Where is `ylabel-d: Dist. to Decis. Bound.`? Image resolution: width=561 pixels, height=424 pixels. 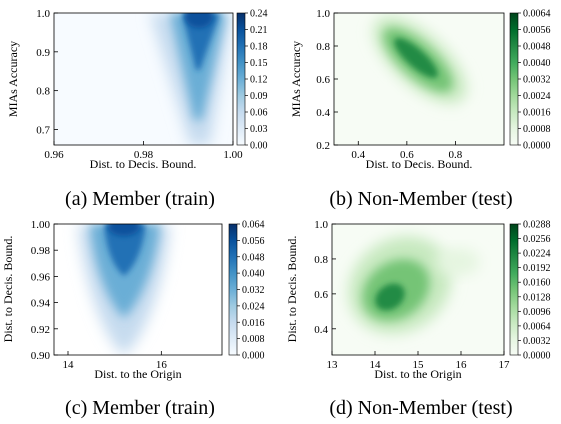 ylabel-d: Dist. to Decis. Bound. is located at coordinates (292, 289).